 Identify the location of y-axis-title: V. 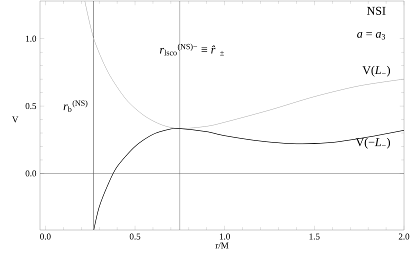
(15, 119).